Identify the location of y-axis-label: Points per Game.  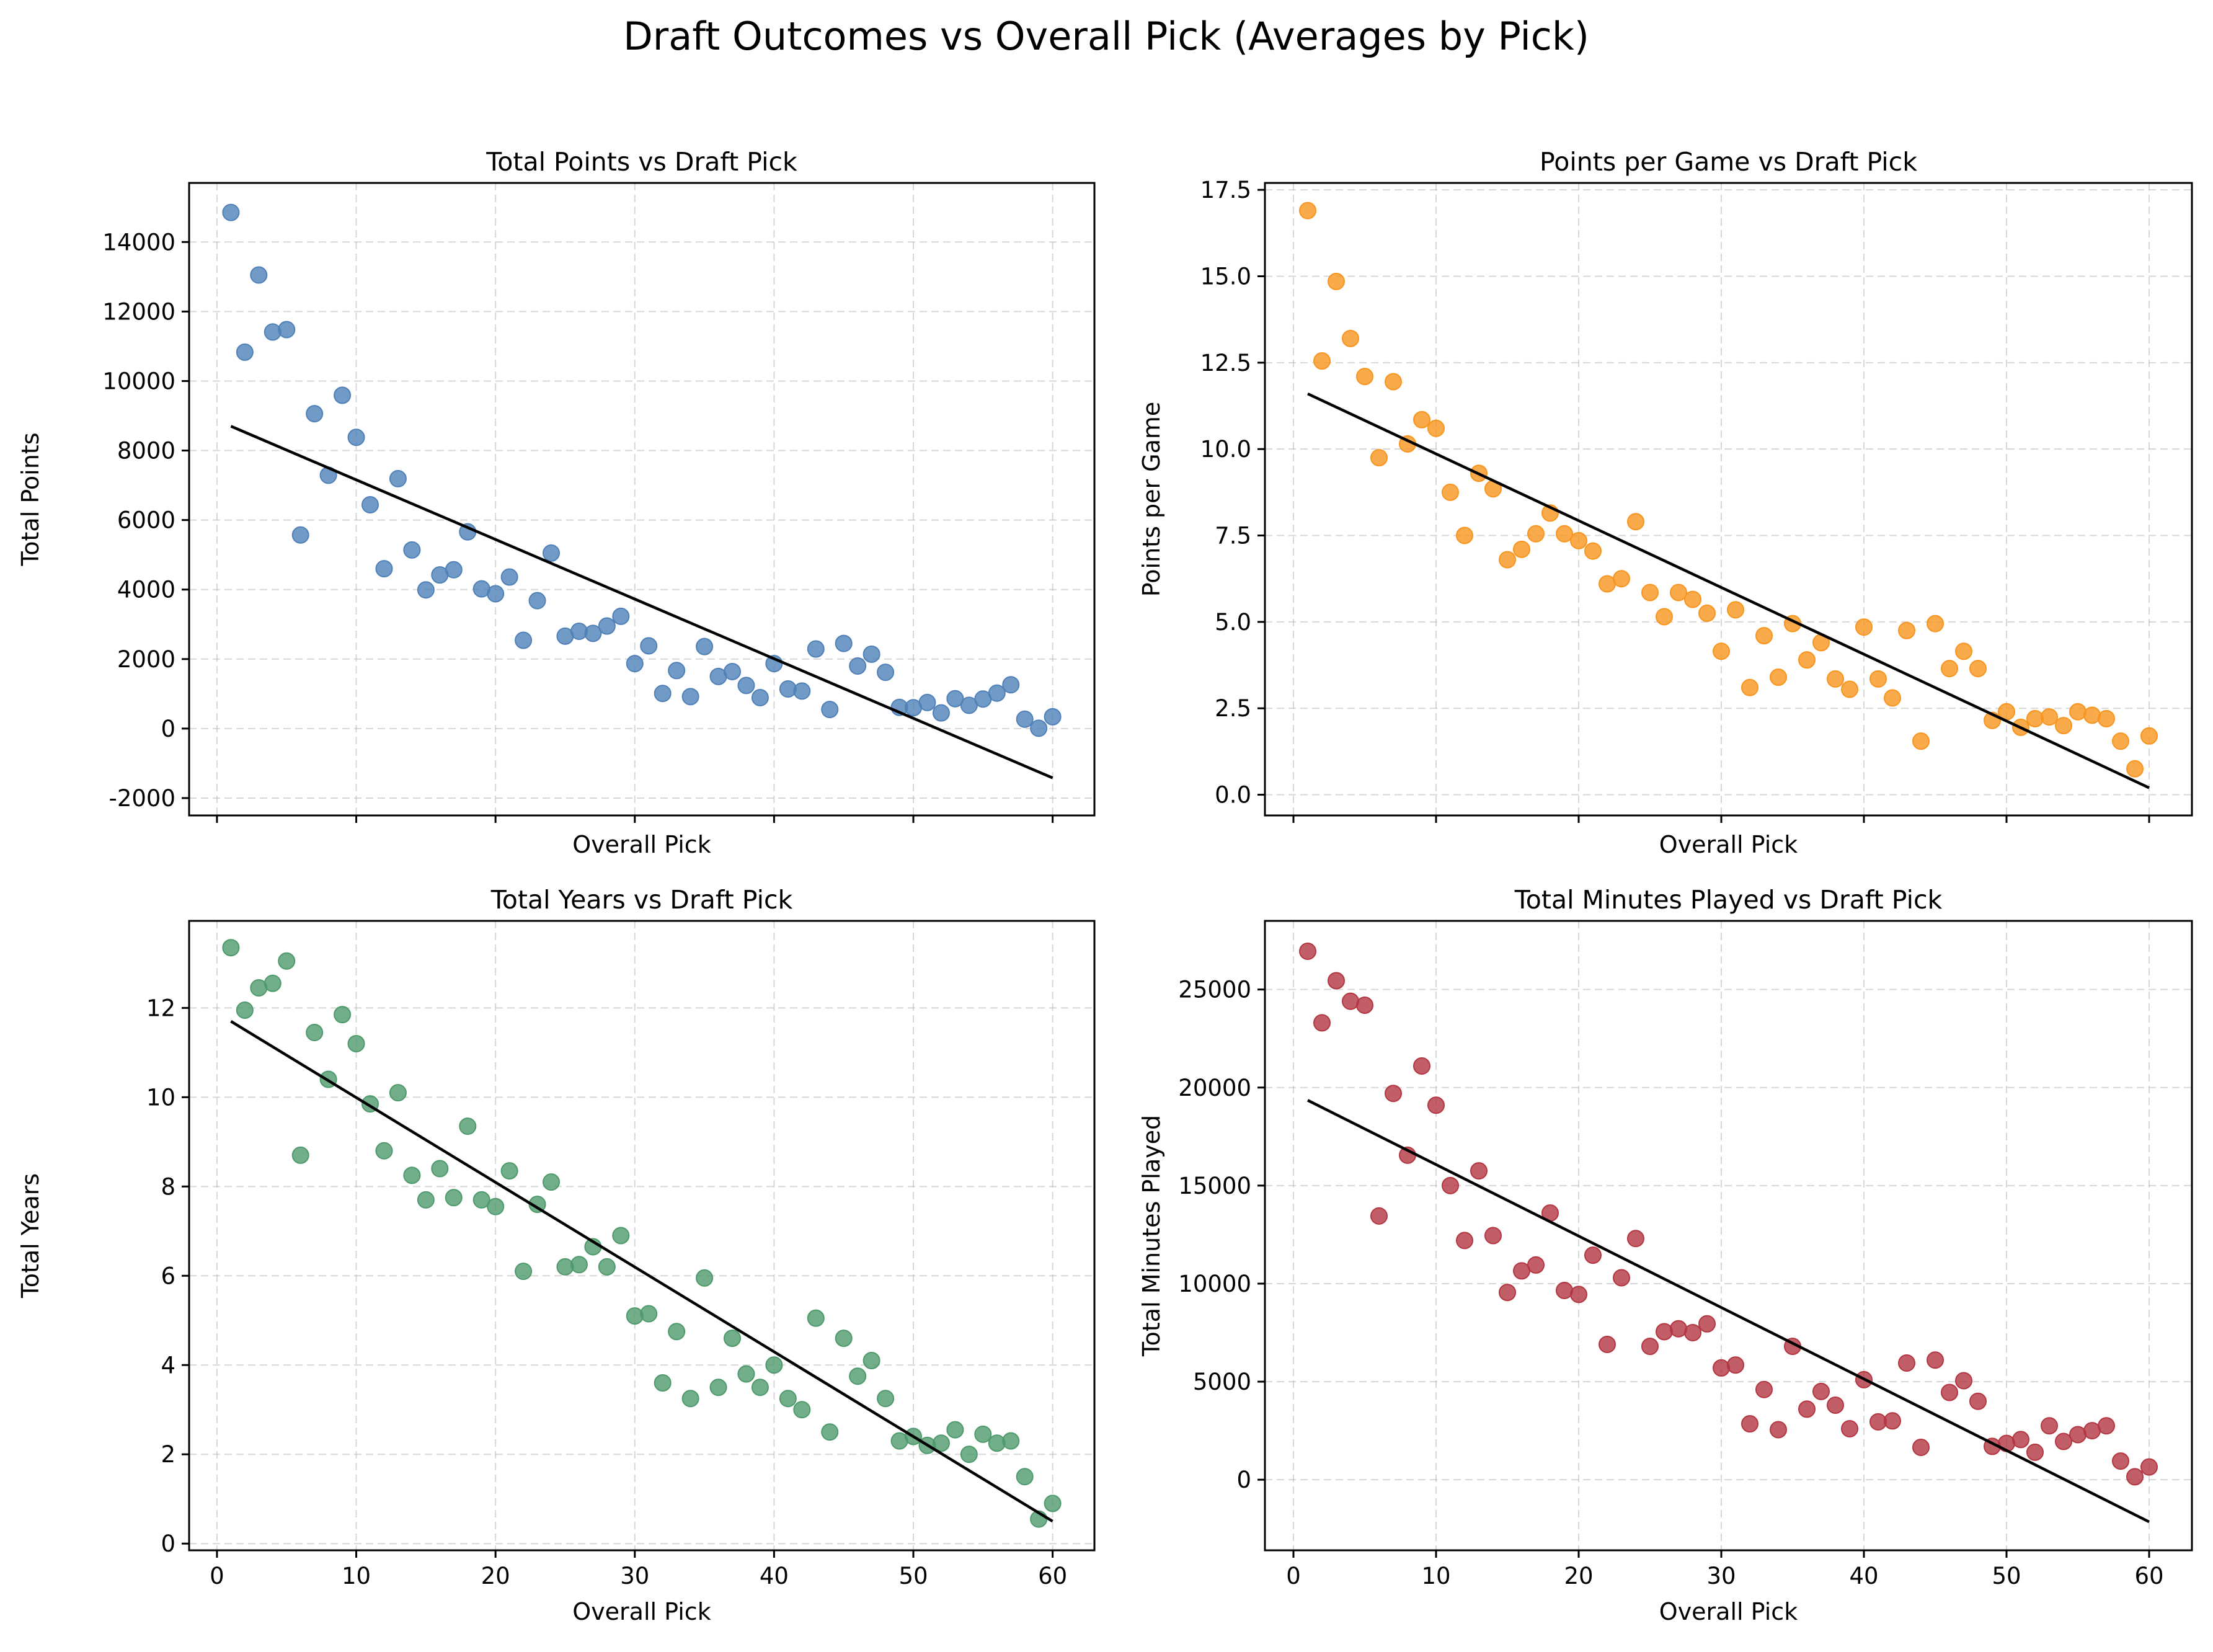
(1151, 499).